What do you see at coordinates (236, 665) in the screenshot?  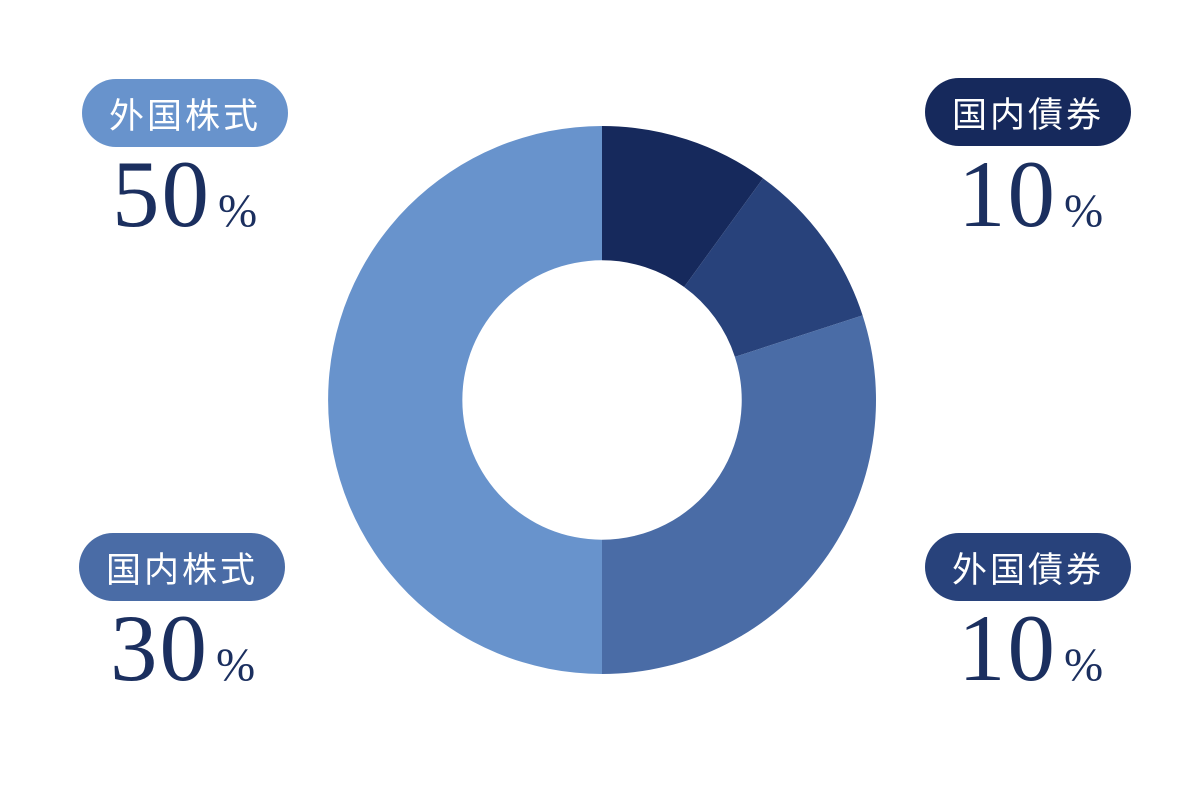 I see `value-domestic-stocks-unit: %` at bounding box center [236, 665].